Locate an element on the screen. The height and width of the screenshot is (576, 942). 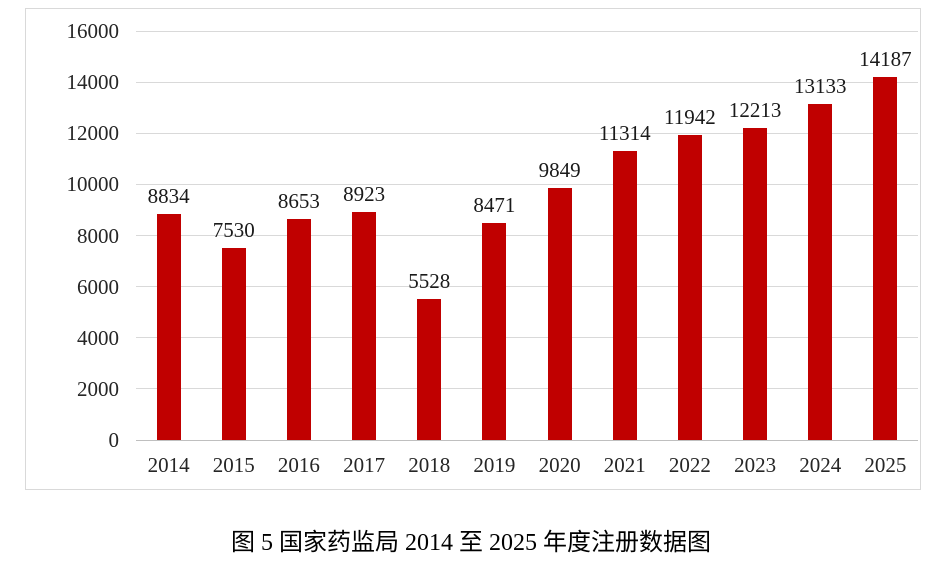
bar-value-label-2022: 11942 is located at coordinates (690, 116).